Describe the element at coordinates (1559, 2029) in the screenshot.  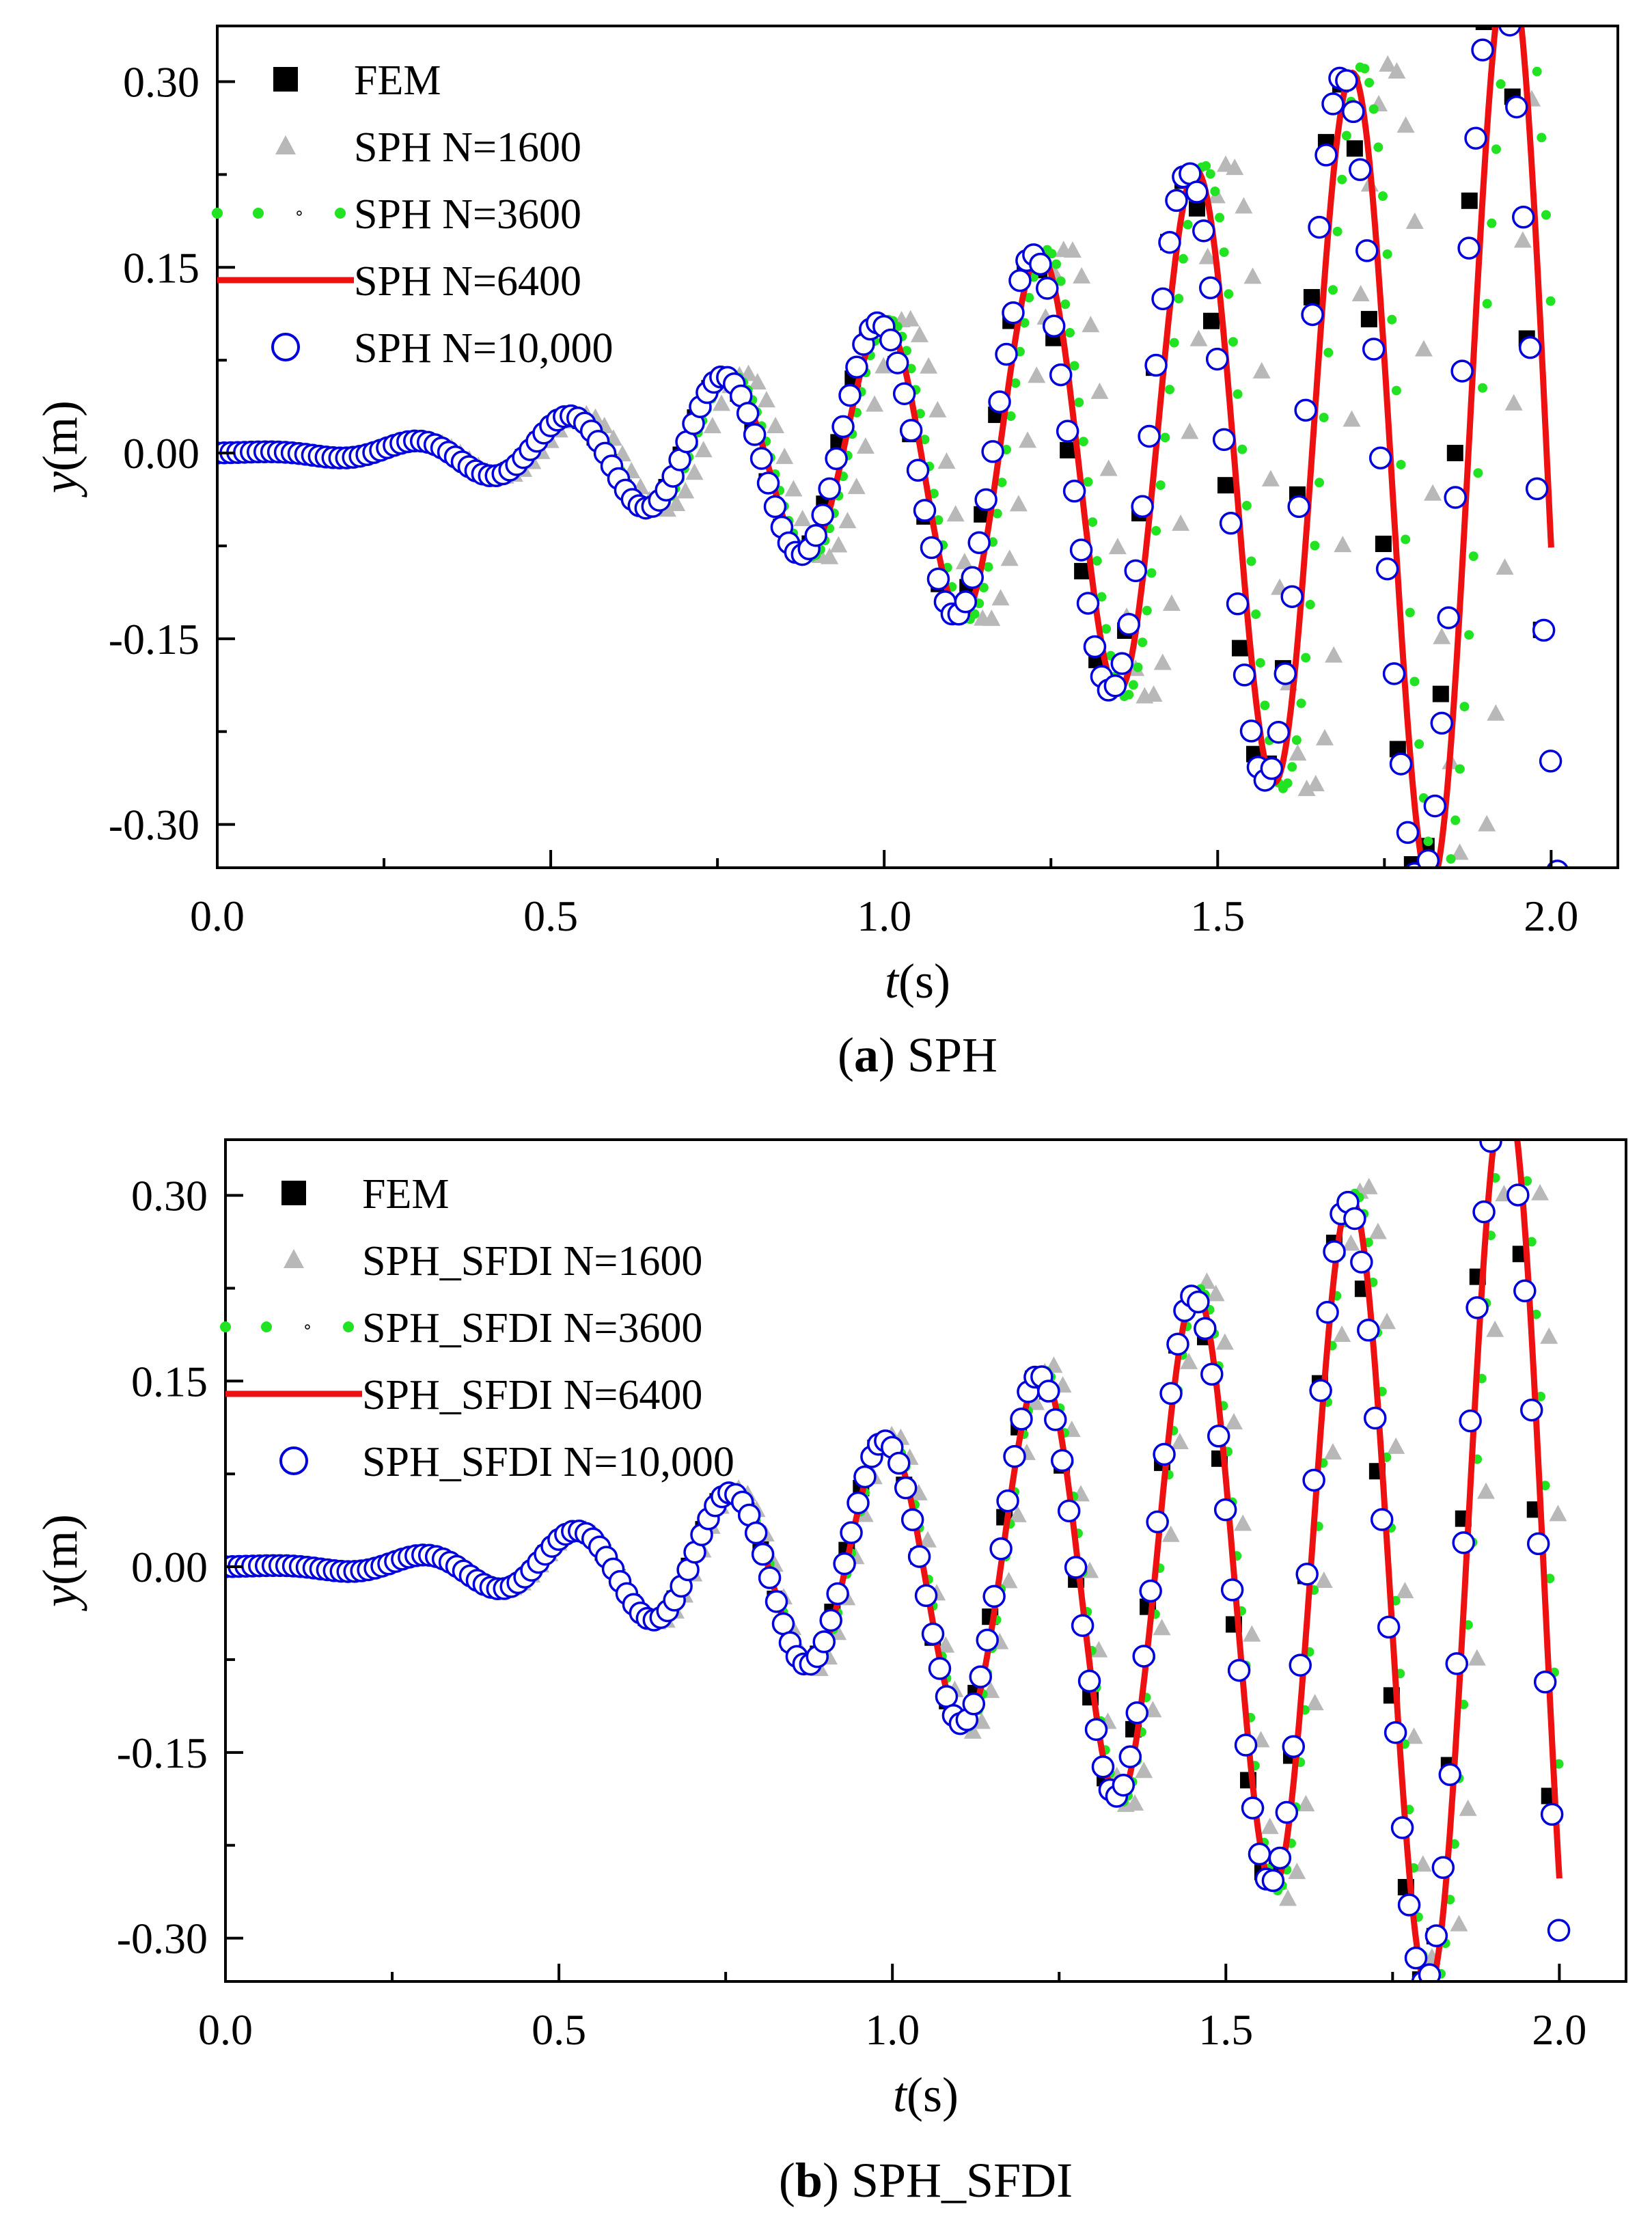
I see `x-tick-label: 2.0` at that location.